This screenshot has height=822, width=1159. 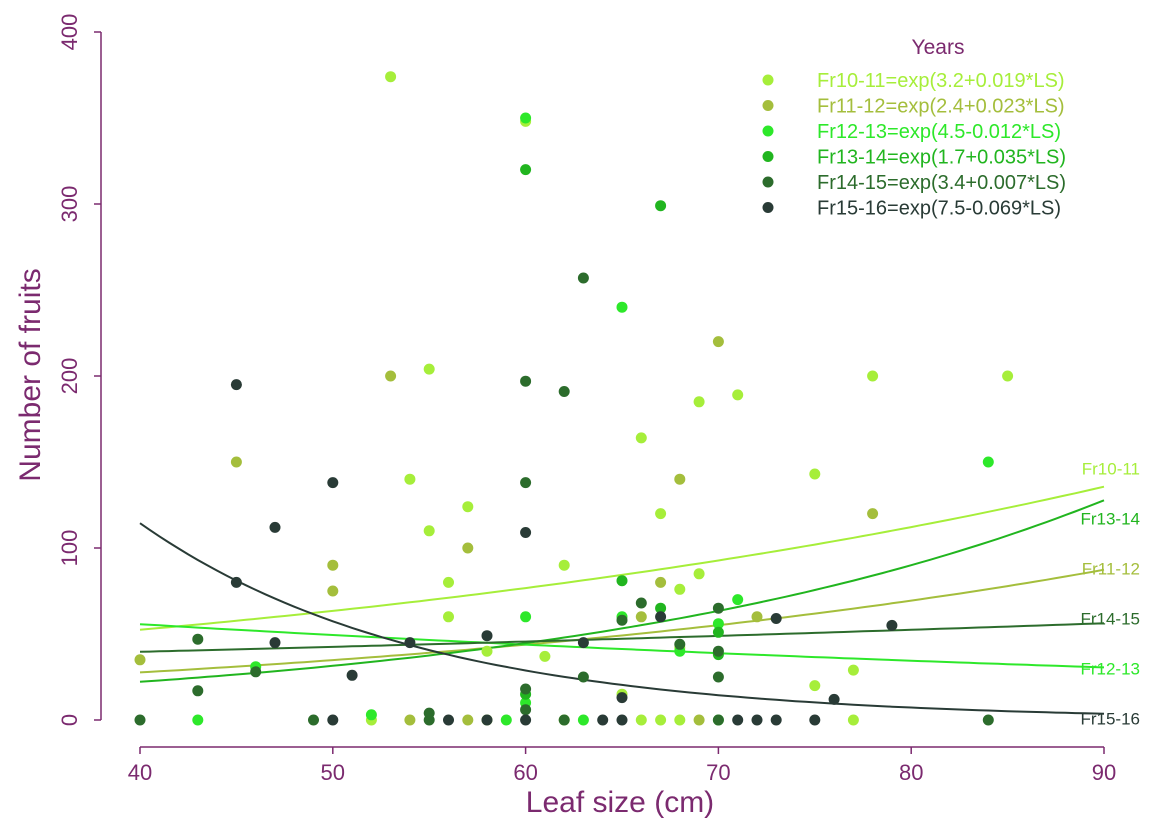 I want to click on y-tick-label: 300, so click(x=69, y=204).